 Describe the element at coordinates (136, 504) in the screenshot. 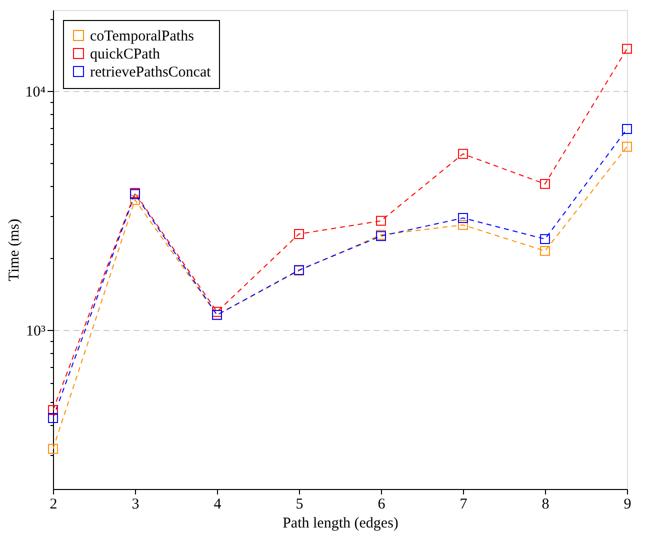

I see `x-tick-label: 3` at that location.